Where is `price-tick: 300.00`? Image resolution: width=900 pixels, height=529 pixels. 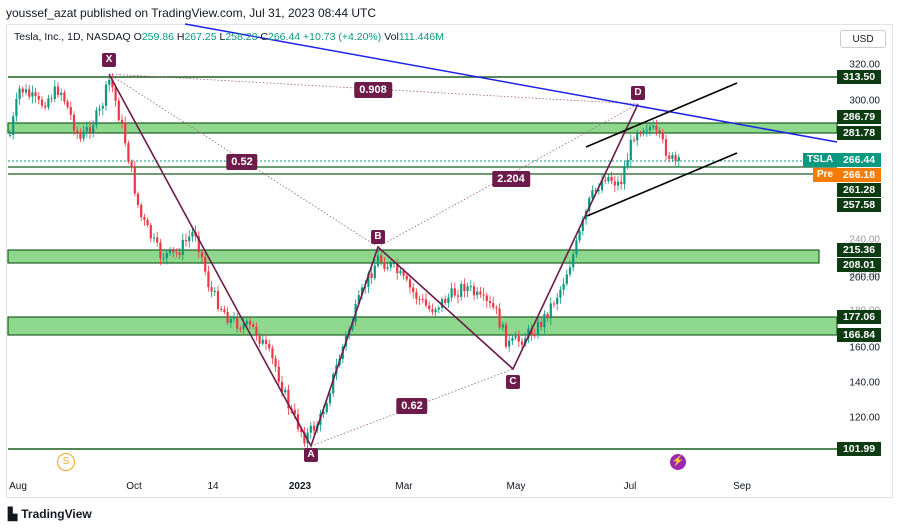 price-tick: 300.00 is located at coordinates (864, 101).